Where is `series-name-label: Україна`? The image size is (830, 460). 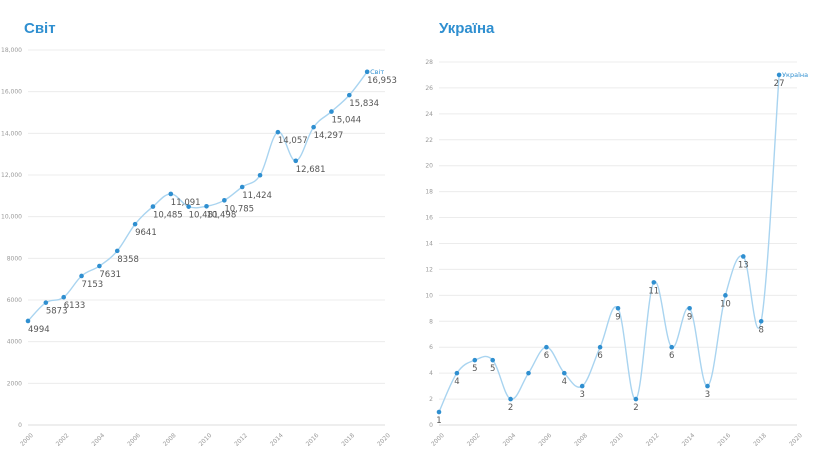
series-name-label: Україна is located at coordinates (795, 75).